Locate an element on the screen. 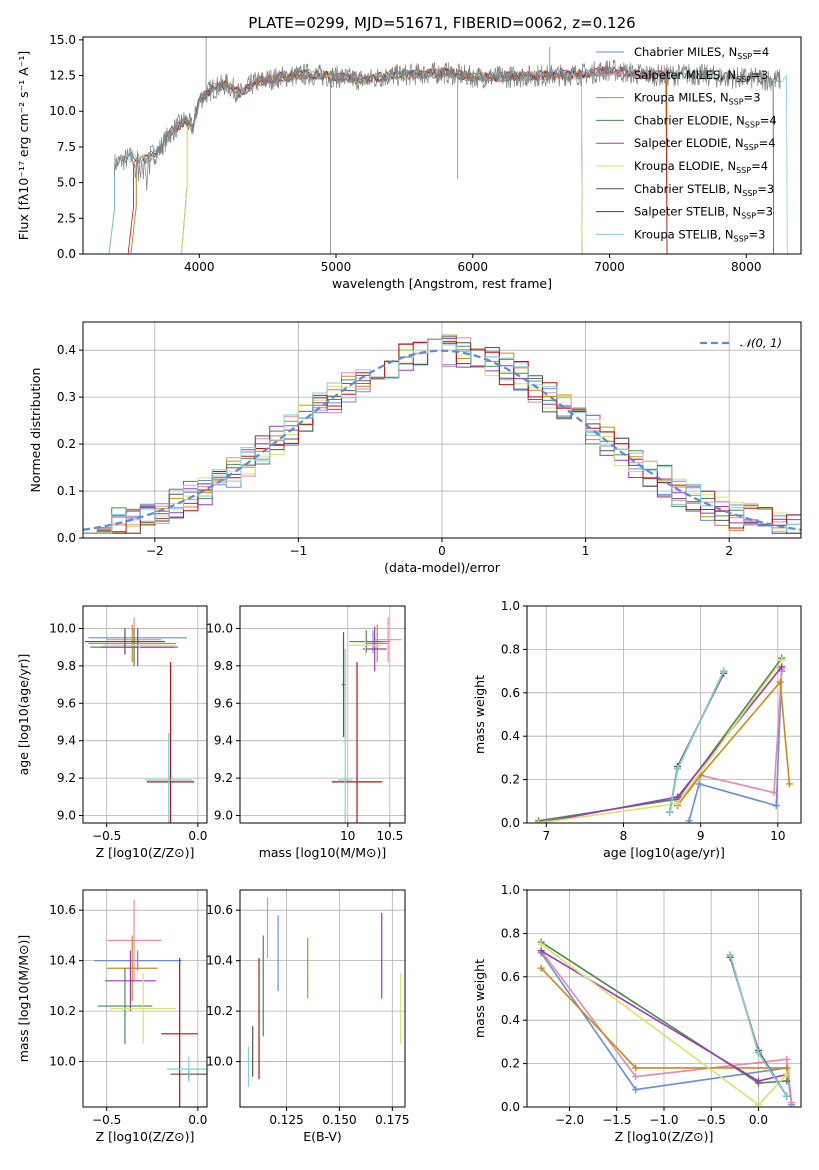  z-mass-ytick-label: 10.0 is located at coordinates (62, 1062).